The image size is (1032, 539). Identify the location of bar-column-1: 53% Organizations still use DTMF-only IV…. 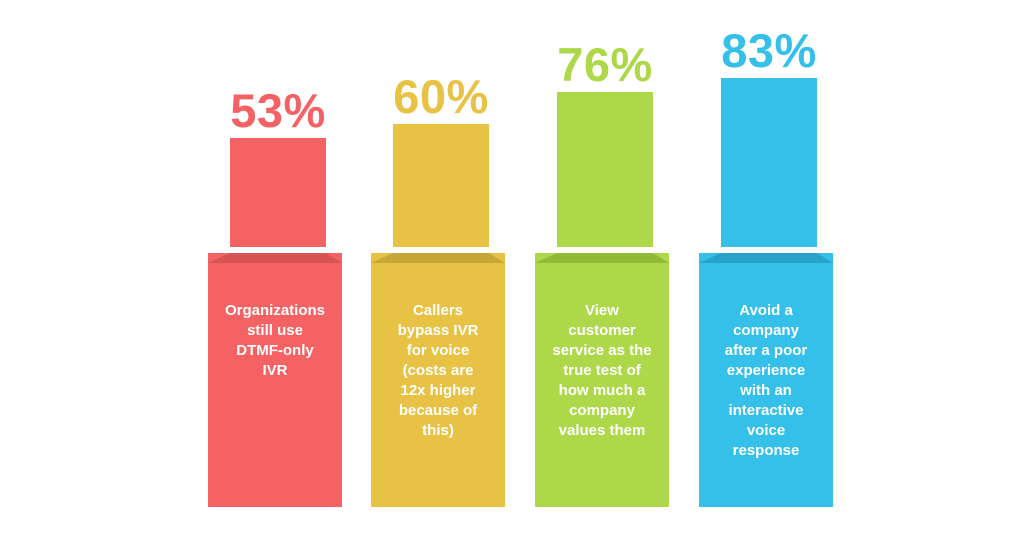
(278, 269).